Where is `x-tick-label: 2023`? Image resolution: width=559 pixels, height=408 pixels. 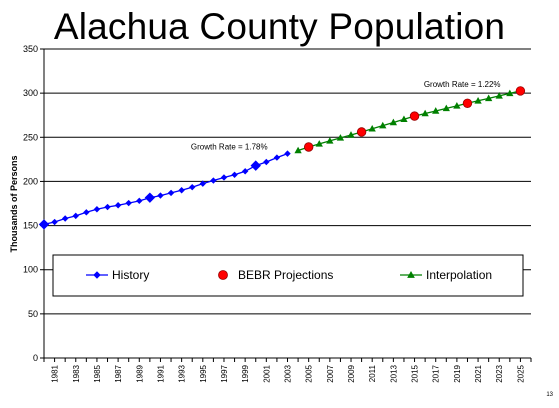 x-tick-label: 2023 is located at coordinates (499, 373).